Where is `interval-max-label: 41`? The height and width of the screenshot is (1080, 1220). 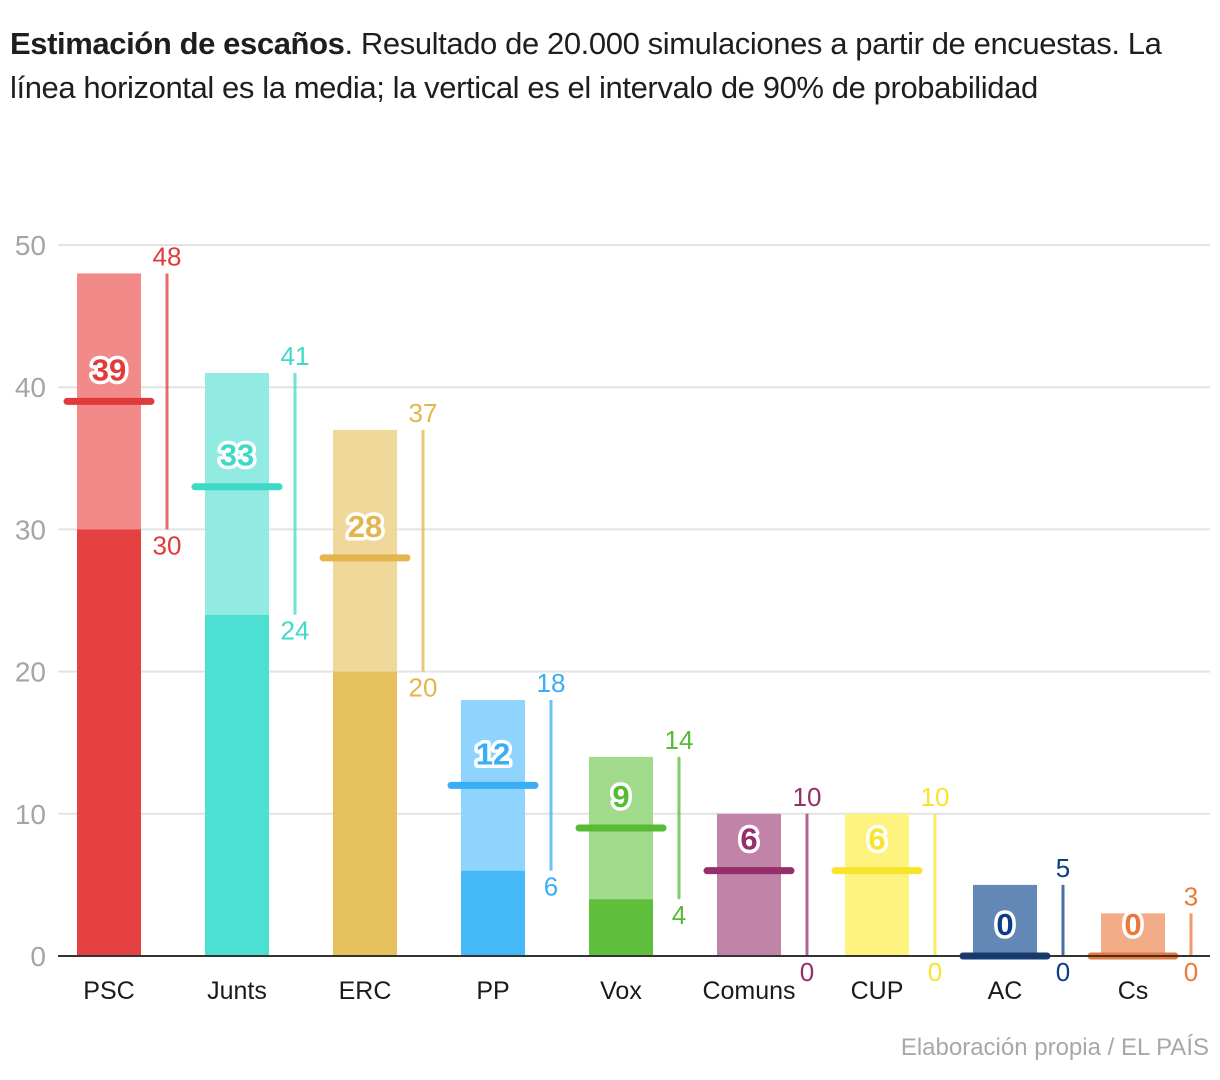 interval-max-label: 41 is located at coordinates (295, 356).